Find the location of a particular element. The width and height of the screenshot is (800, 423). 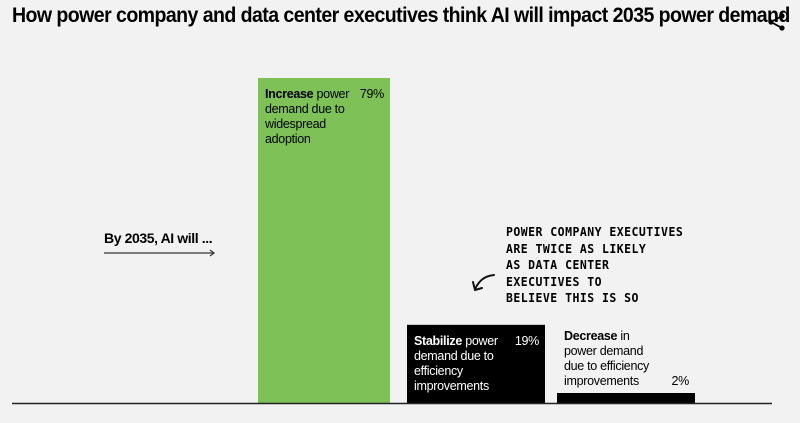

intro-arrow-head is located at coordinates (212, 253).